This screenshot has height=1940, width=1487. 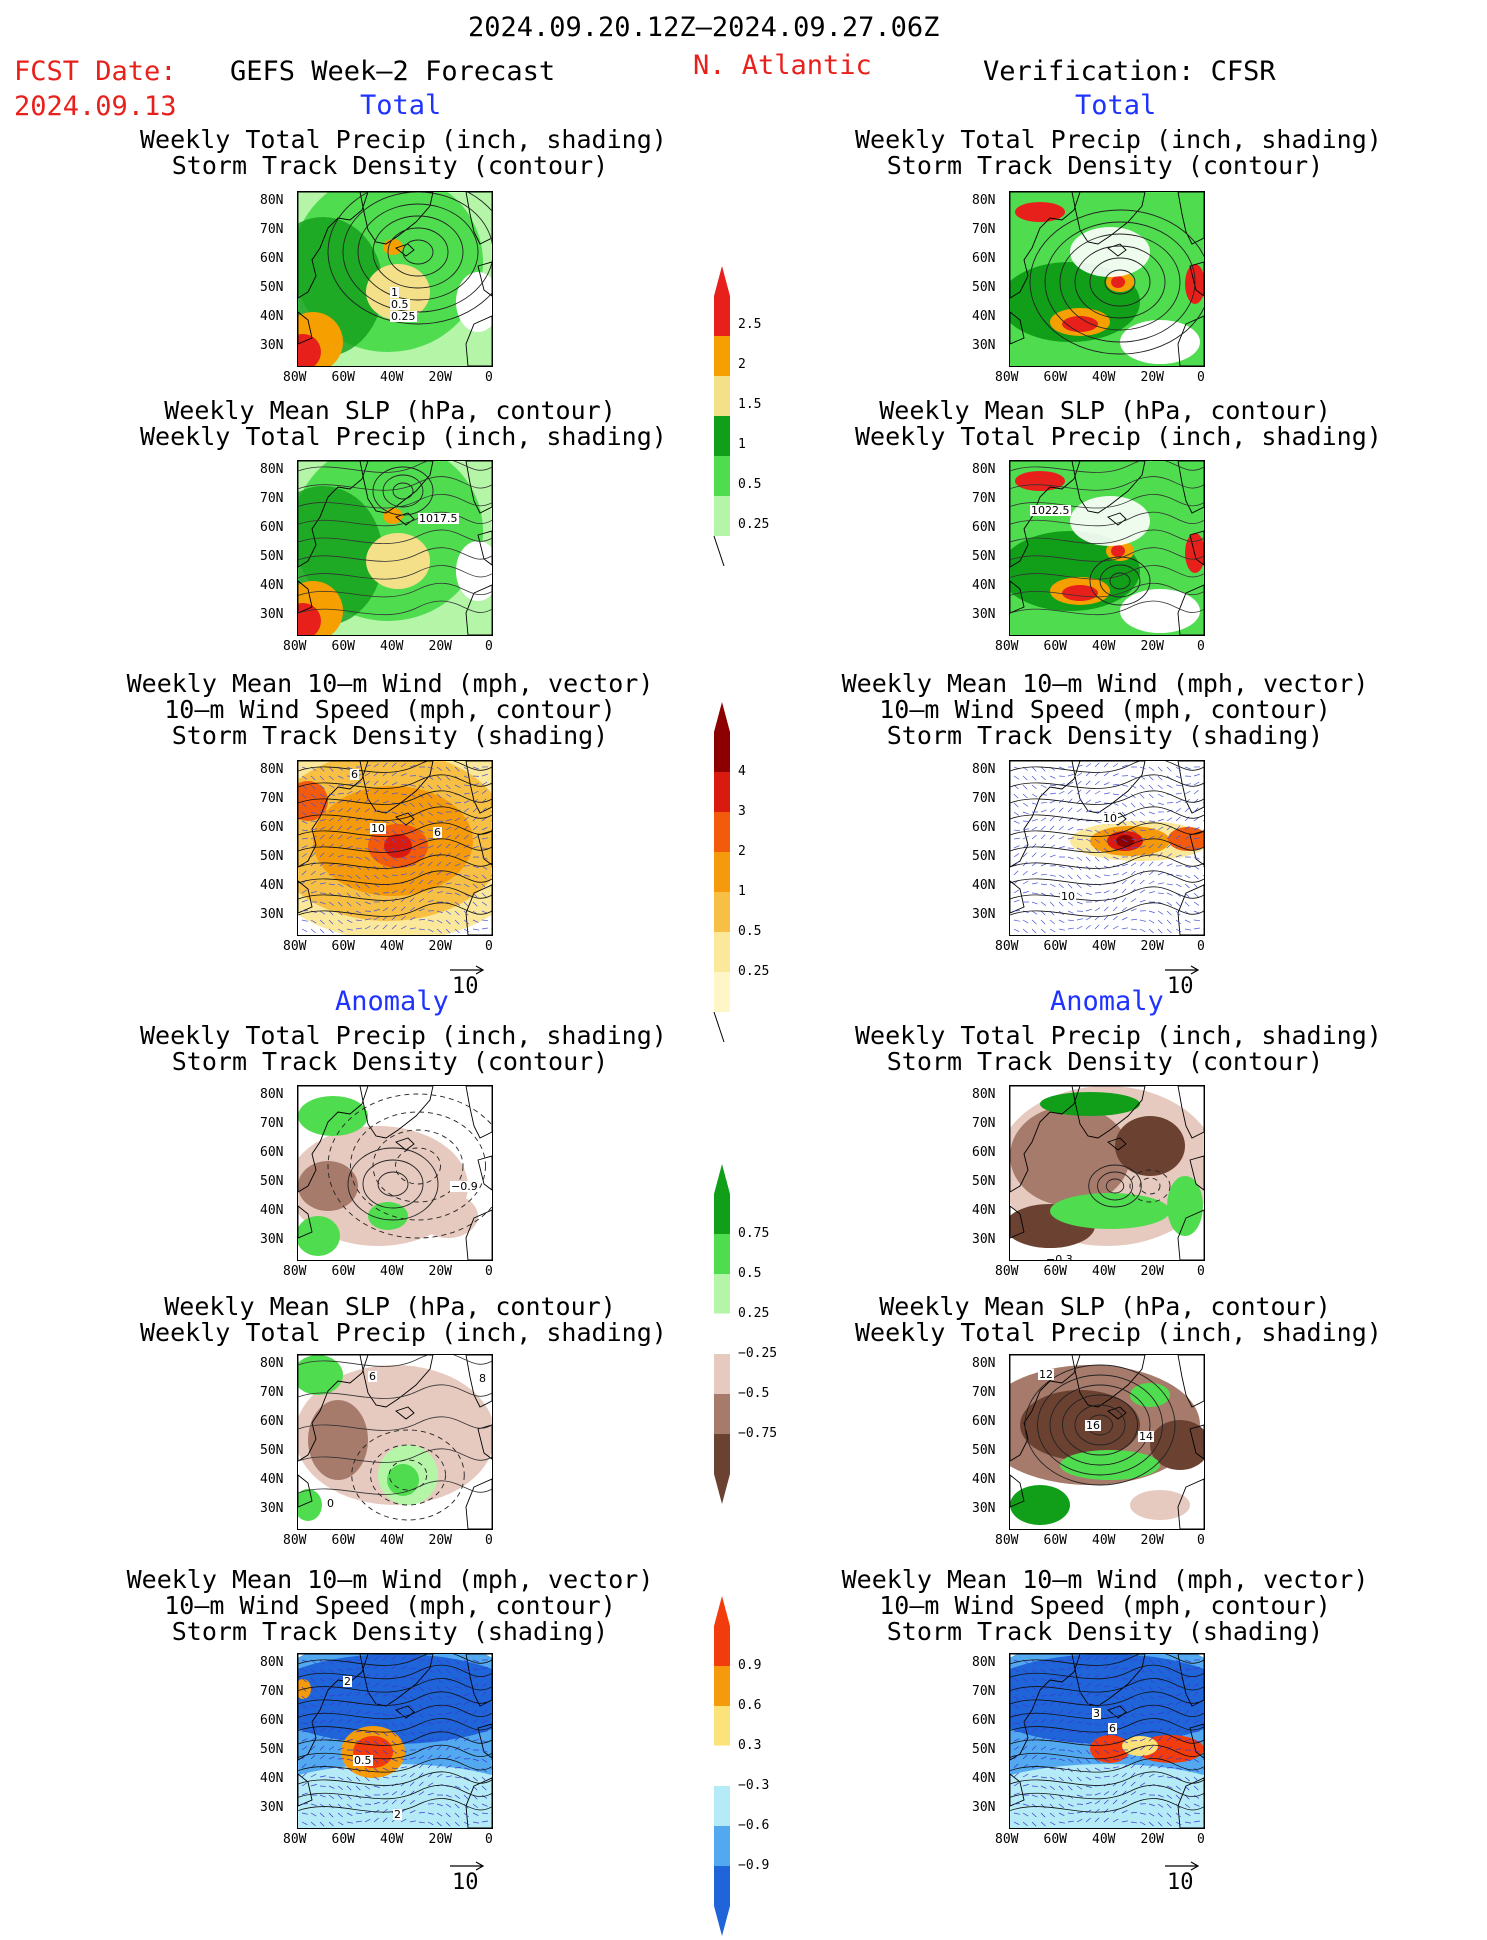 What do you see at coordinates (742, 444) in the screenshot?
I see `colorbar-label: 1` at bounding box center [742, 444].